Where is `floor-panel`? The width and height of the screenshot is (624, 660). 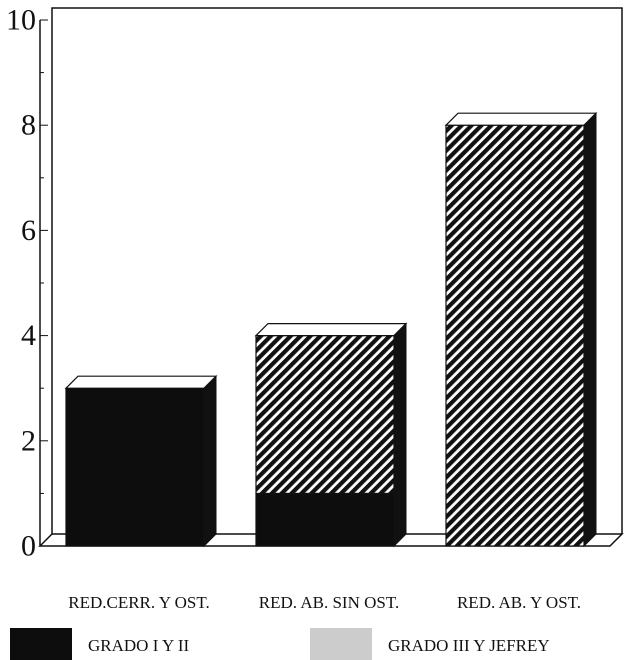
floor-panel is located at coordinates (331, 540).